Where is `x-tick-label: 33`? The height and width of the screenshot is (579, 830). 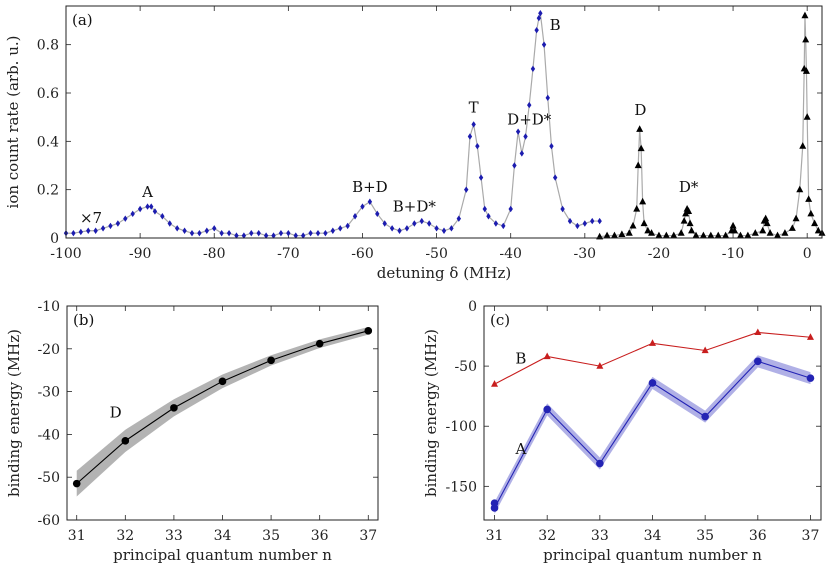 x-tick-label: 33 is located at coordinates (600, 536).